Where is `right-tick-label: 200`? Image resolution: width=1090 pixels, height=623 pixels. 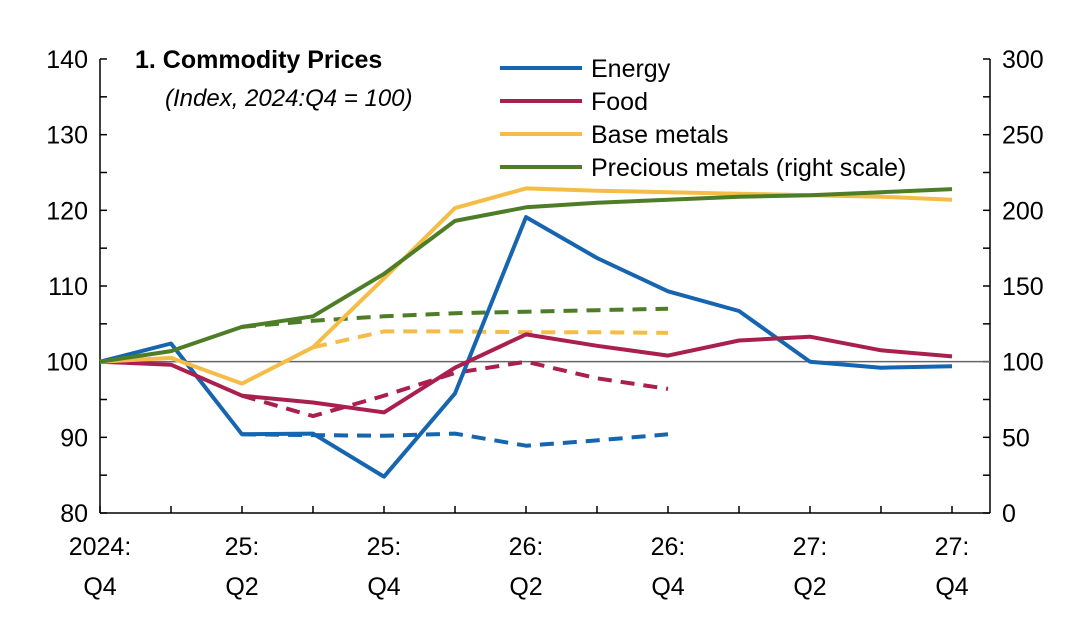 right-tick-label: 200 is located at coordinates (1023, 211).